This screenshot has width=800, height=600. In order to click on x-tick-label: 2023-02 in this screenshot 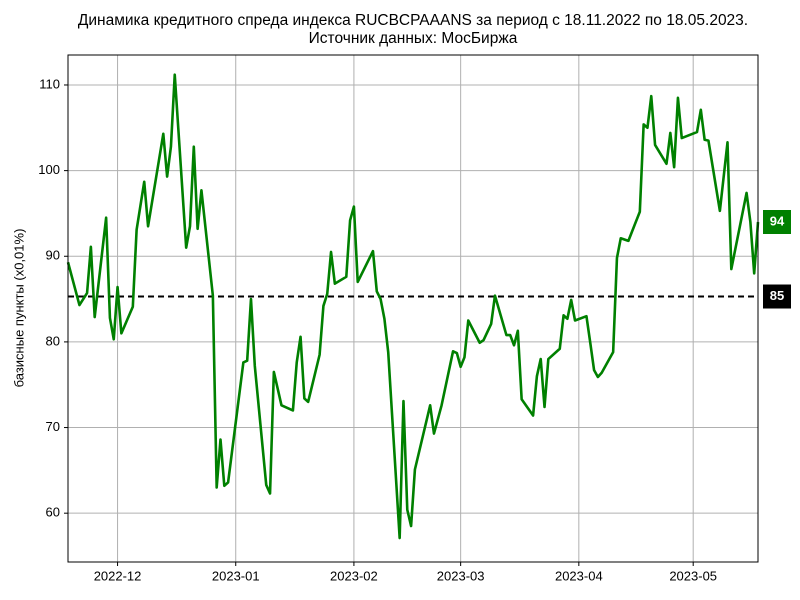, I will do `click(354, 575)`.